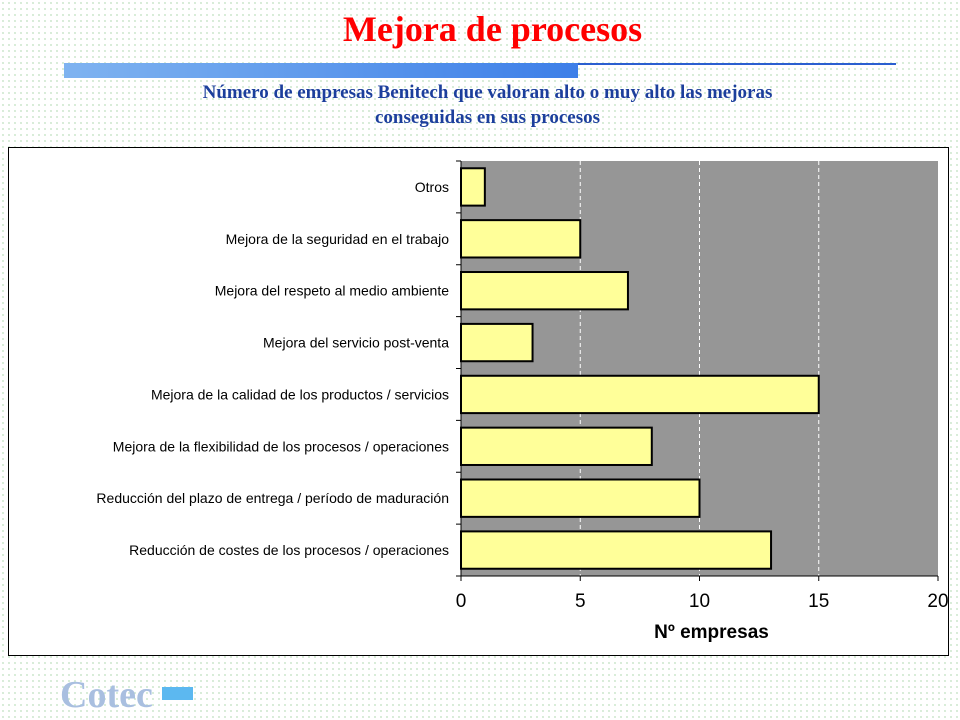 The height and width of the screenshot is (720, 960). What do you see at coordinates (487, 117) in the screenshot?
I see `subtitle-line-2: conseguidas en sus procesos` at bounding box center [487, 117].